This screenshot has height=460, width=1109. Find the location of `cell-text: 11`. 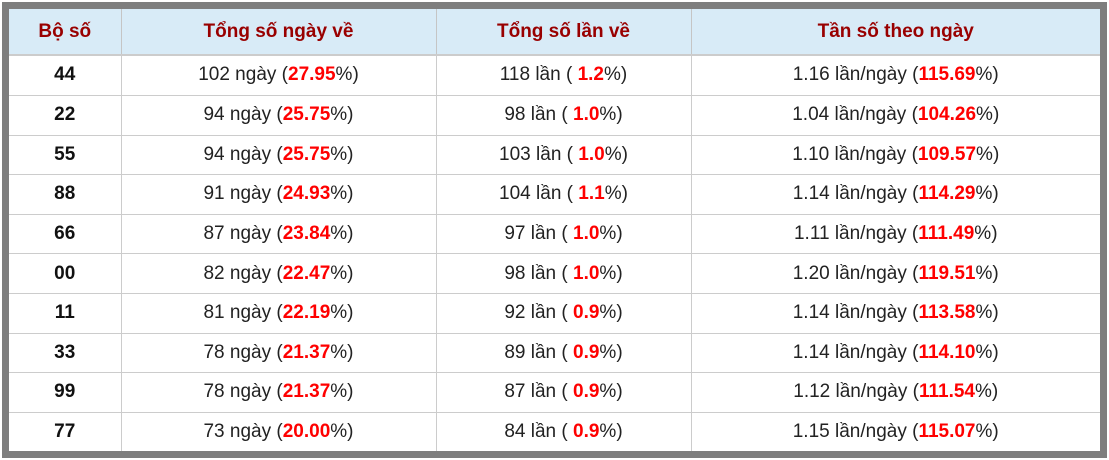

cell-text: 11 is located at coordinates (64, 313).